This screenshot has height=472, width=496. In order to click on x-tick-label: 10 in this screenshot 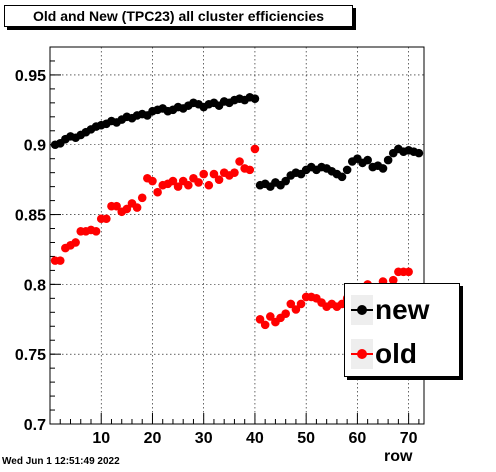, I will do `click(101, 438)`.